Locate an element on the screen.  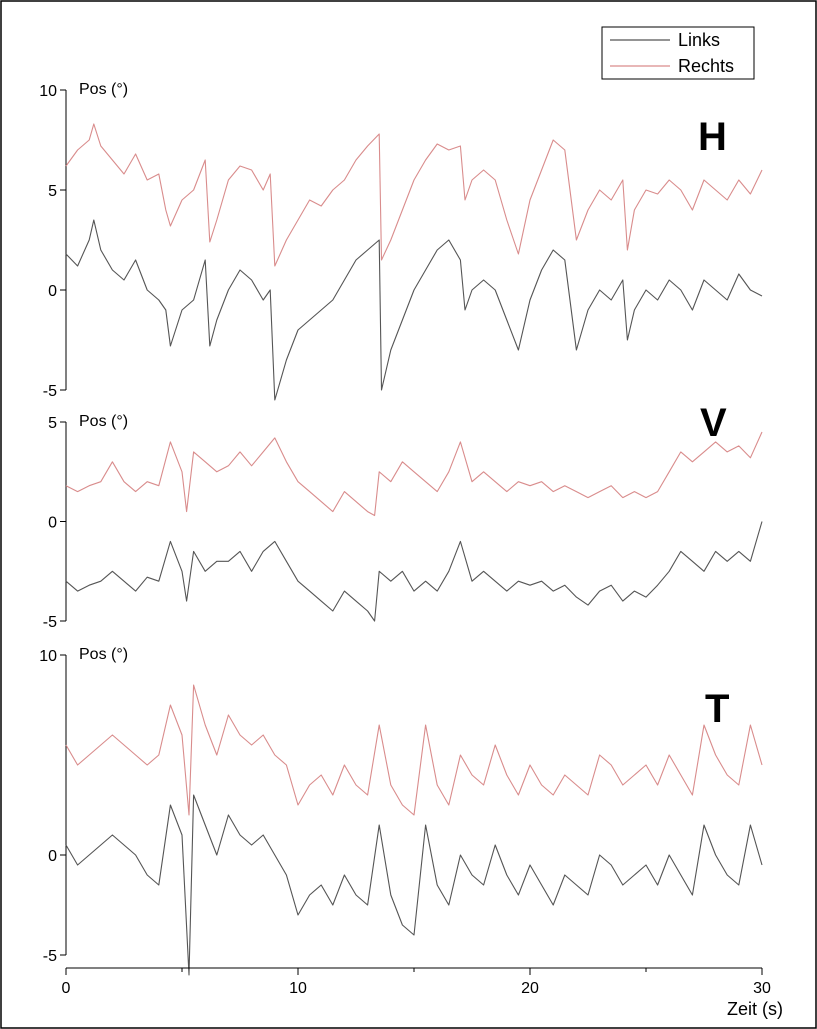
panel-letter: T is located at coordinates (717, 709).